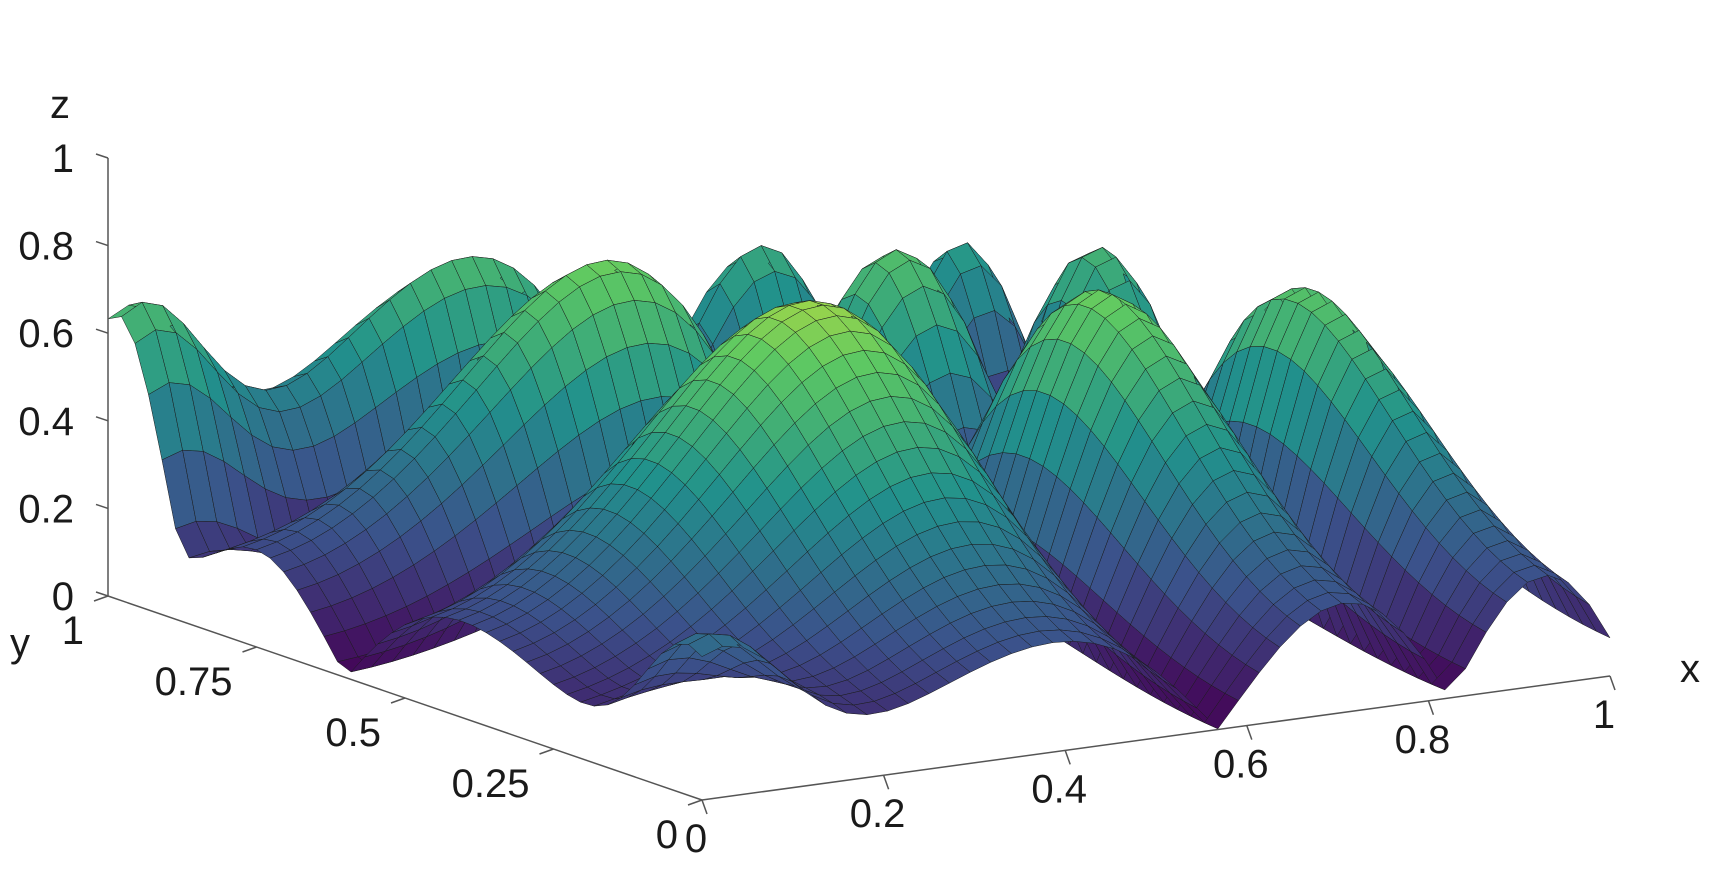 This screenshot has height=874, width=1711. Describe the element at coordinates (194, 682) in the screenshot. I see `y-tick-label: 0.75` at that location.